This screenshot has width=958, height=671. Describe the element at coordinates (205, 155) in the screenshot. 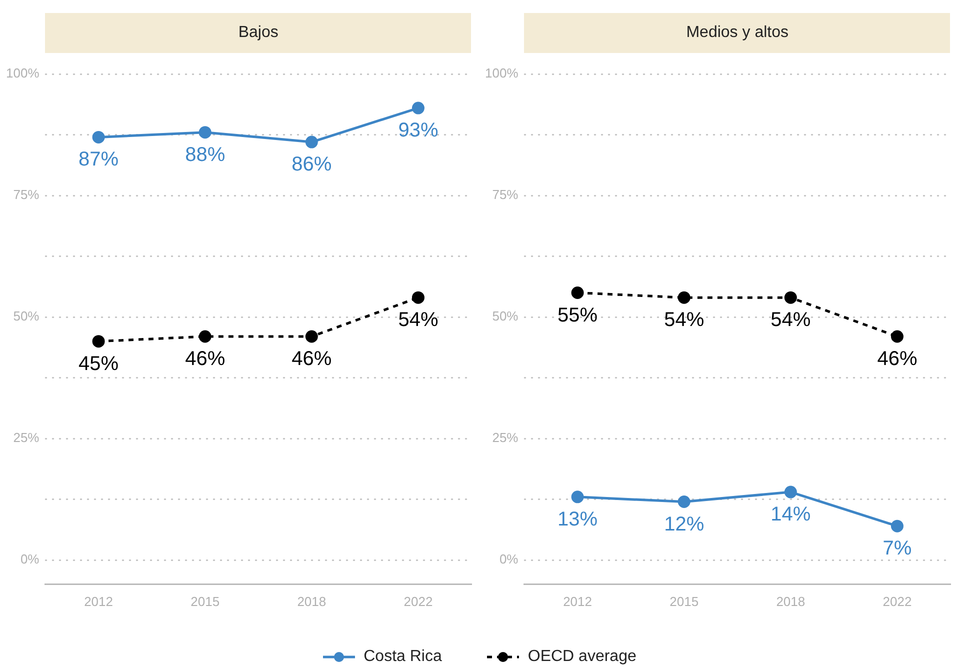

I see `data-label: 88%` at that location.